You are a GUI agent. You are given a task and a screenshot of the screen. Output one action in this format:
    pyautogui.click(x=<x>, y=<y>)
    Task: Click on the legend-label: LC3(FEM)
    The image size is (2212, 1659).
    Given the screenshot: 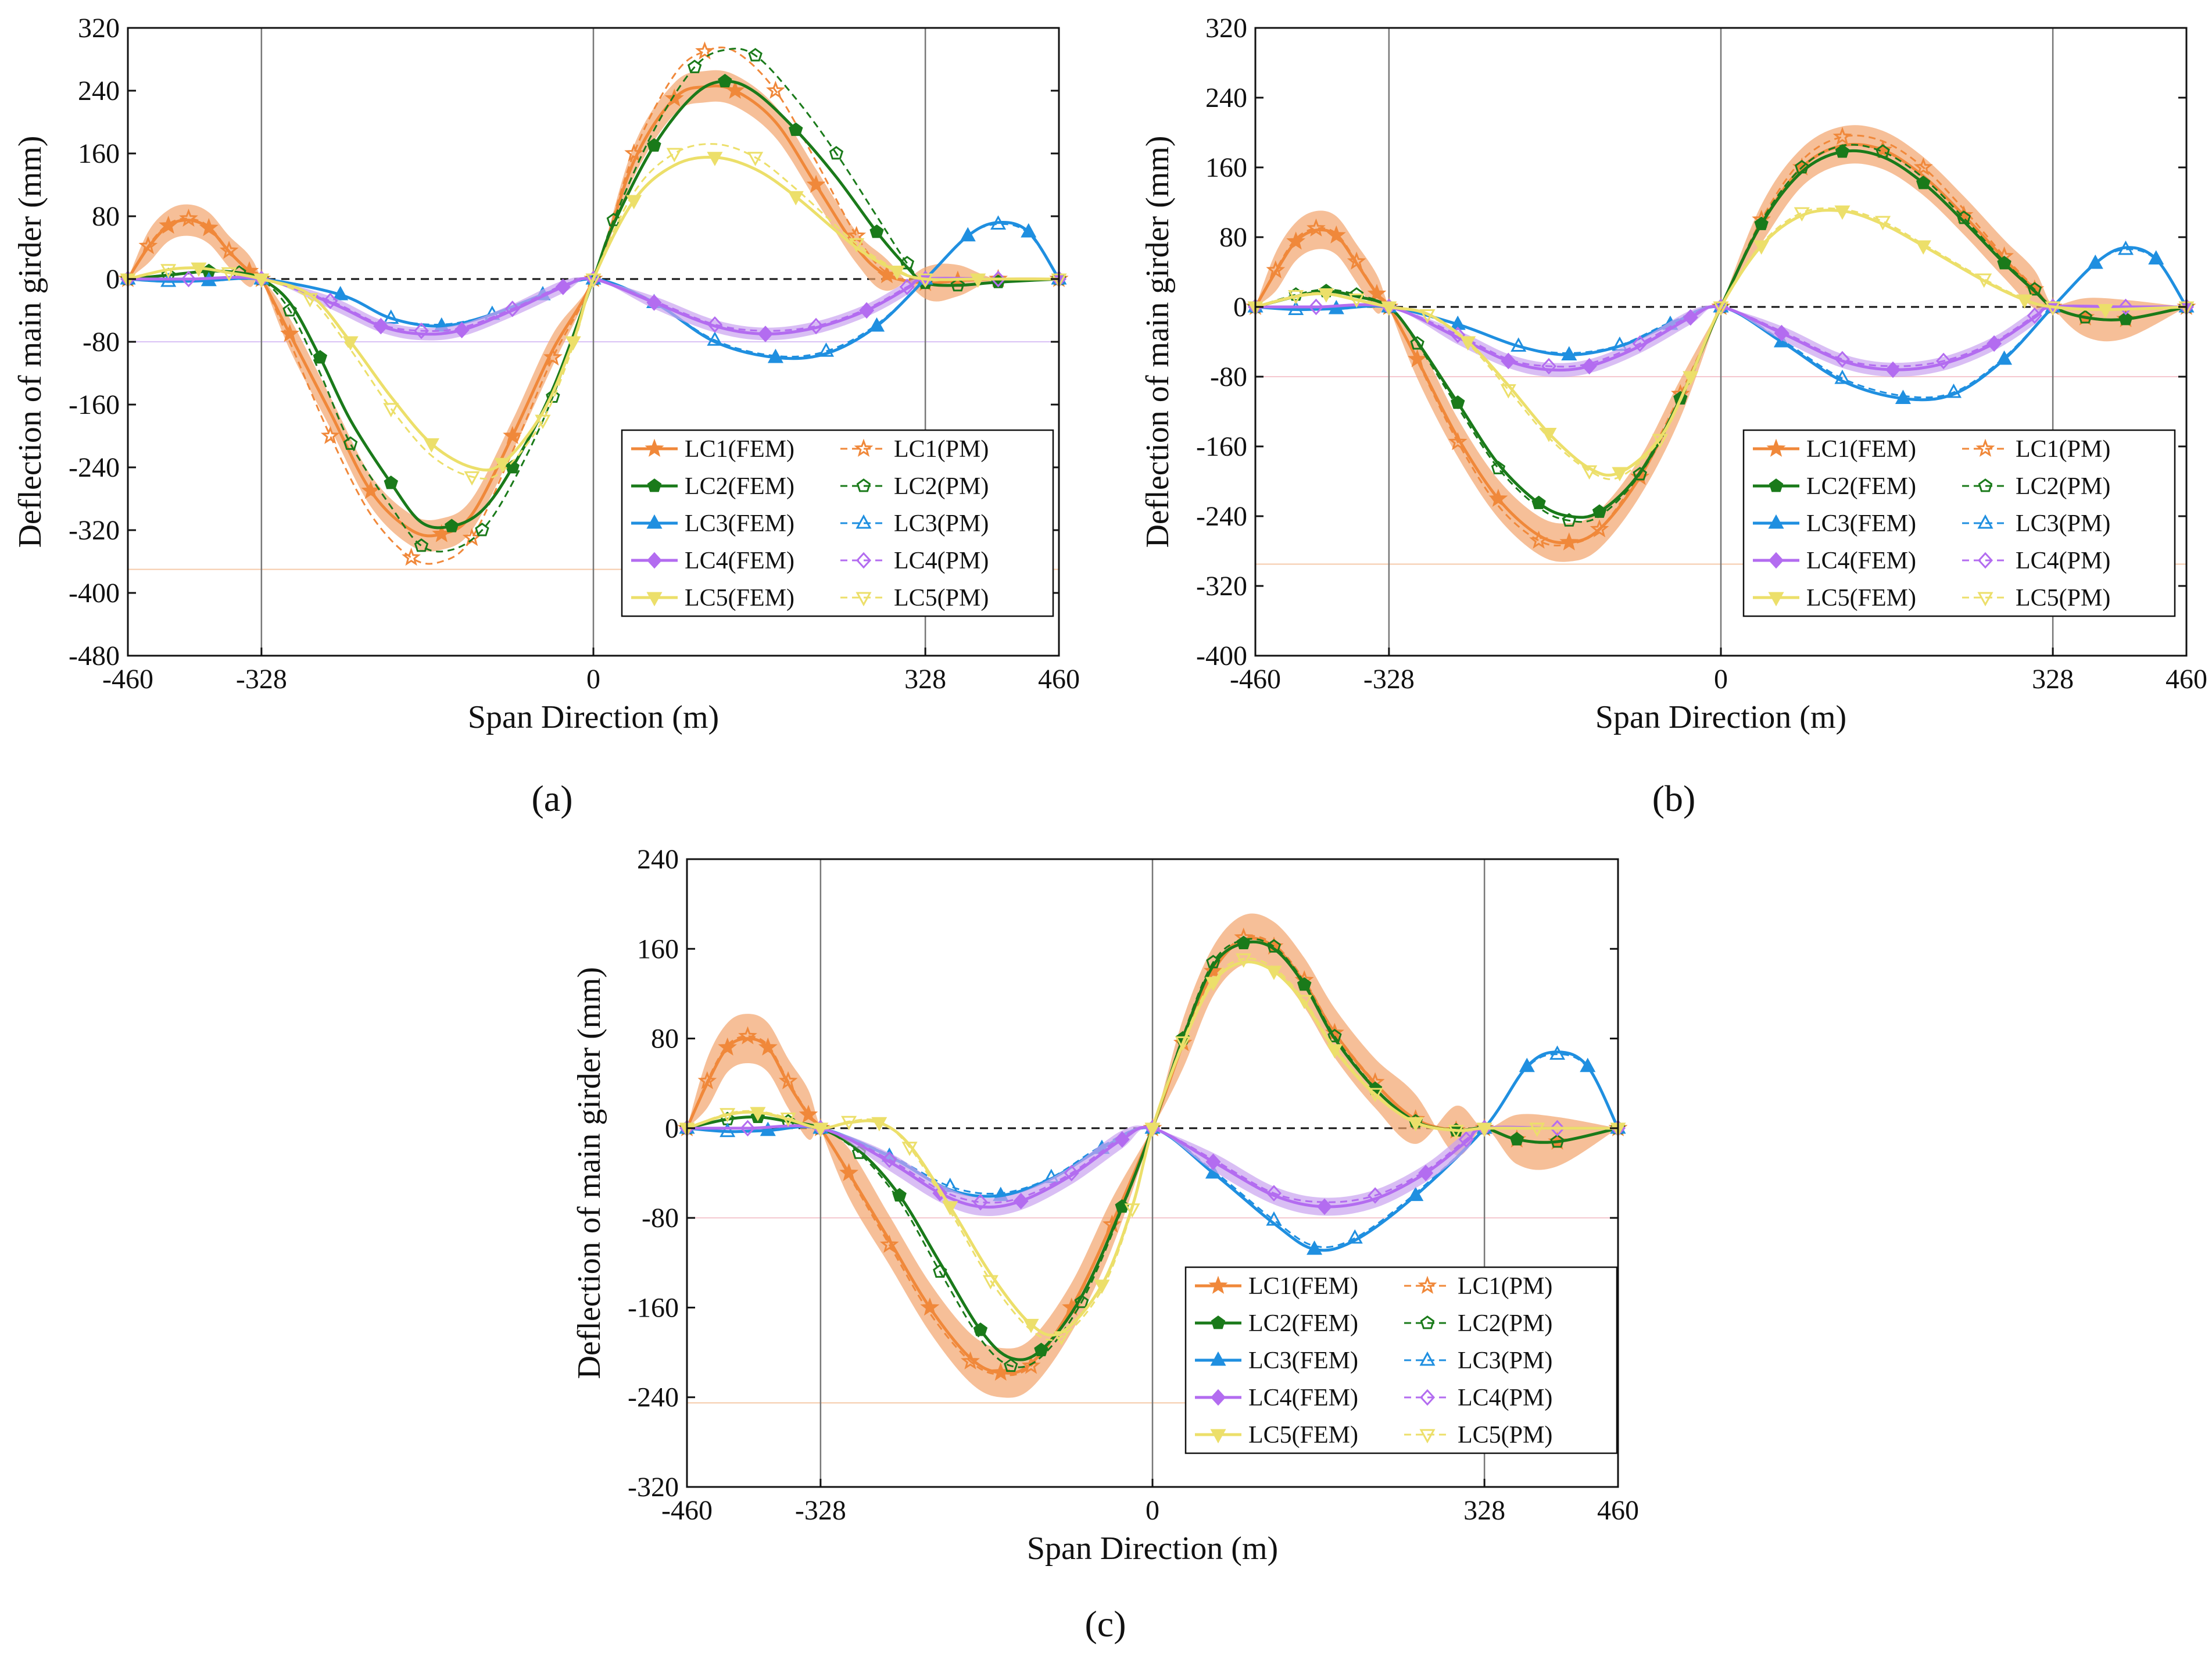 What is the action you would take?
    pyautogui.click(x=1303, y=1360)
    